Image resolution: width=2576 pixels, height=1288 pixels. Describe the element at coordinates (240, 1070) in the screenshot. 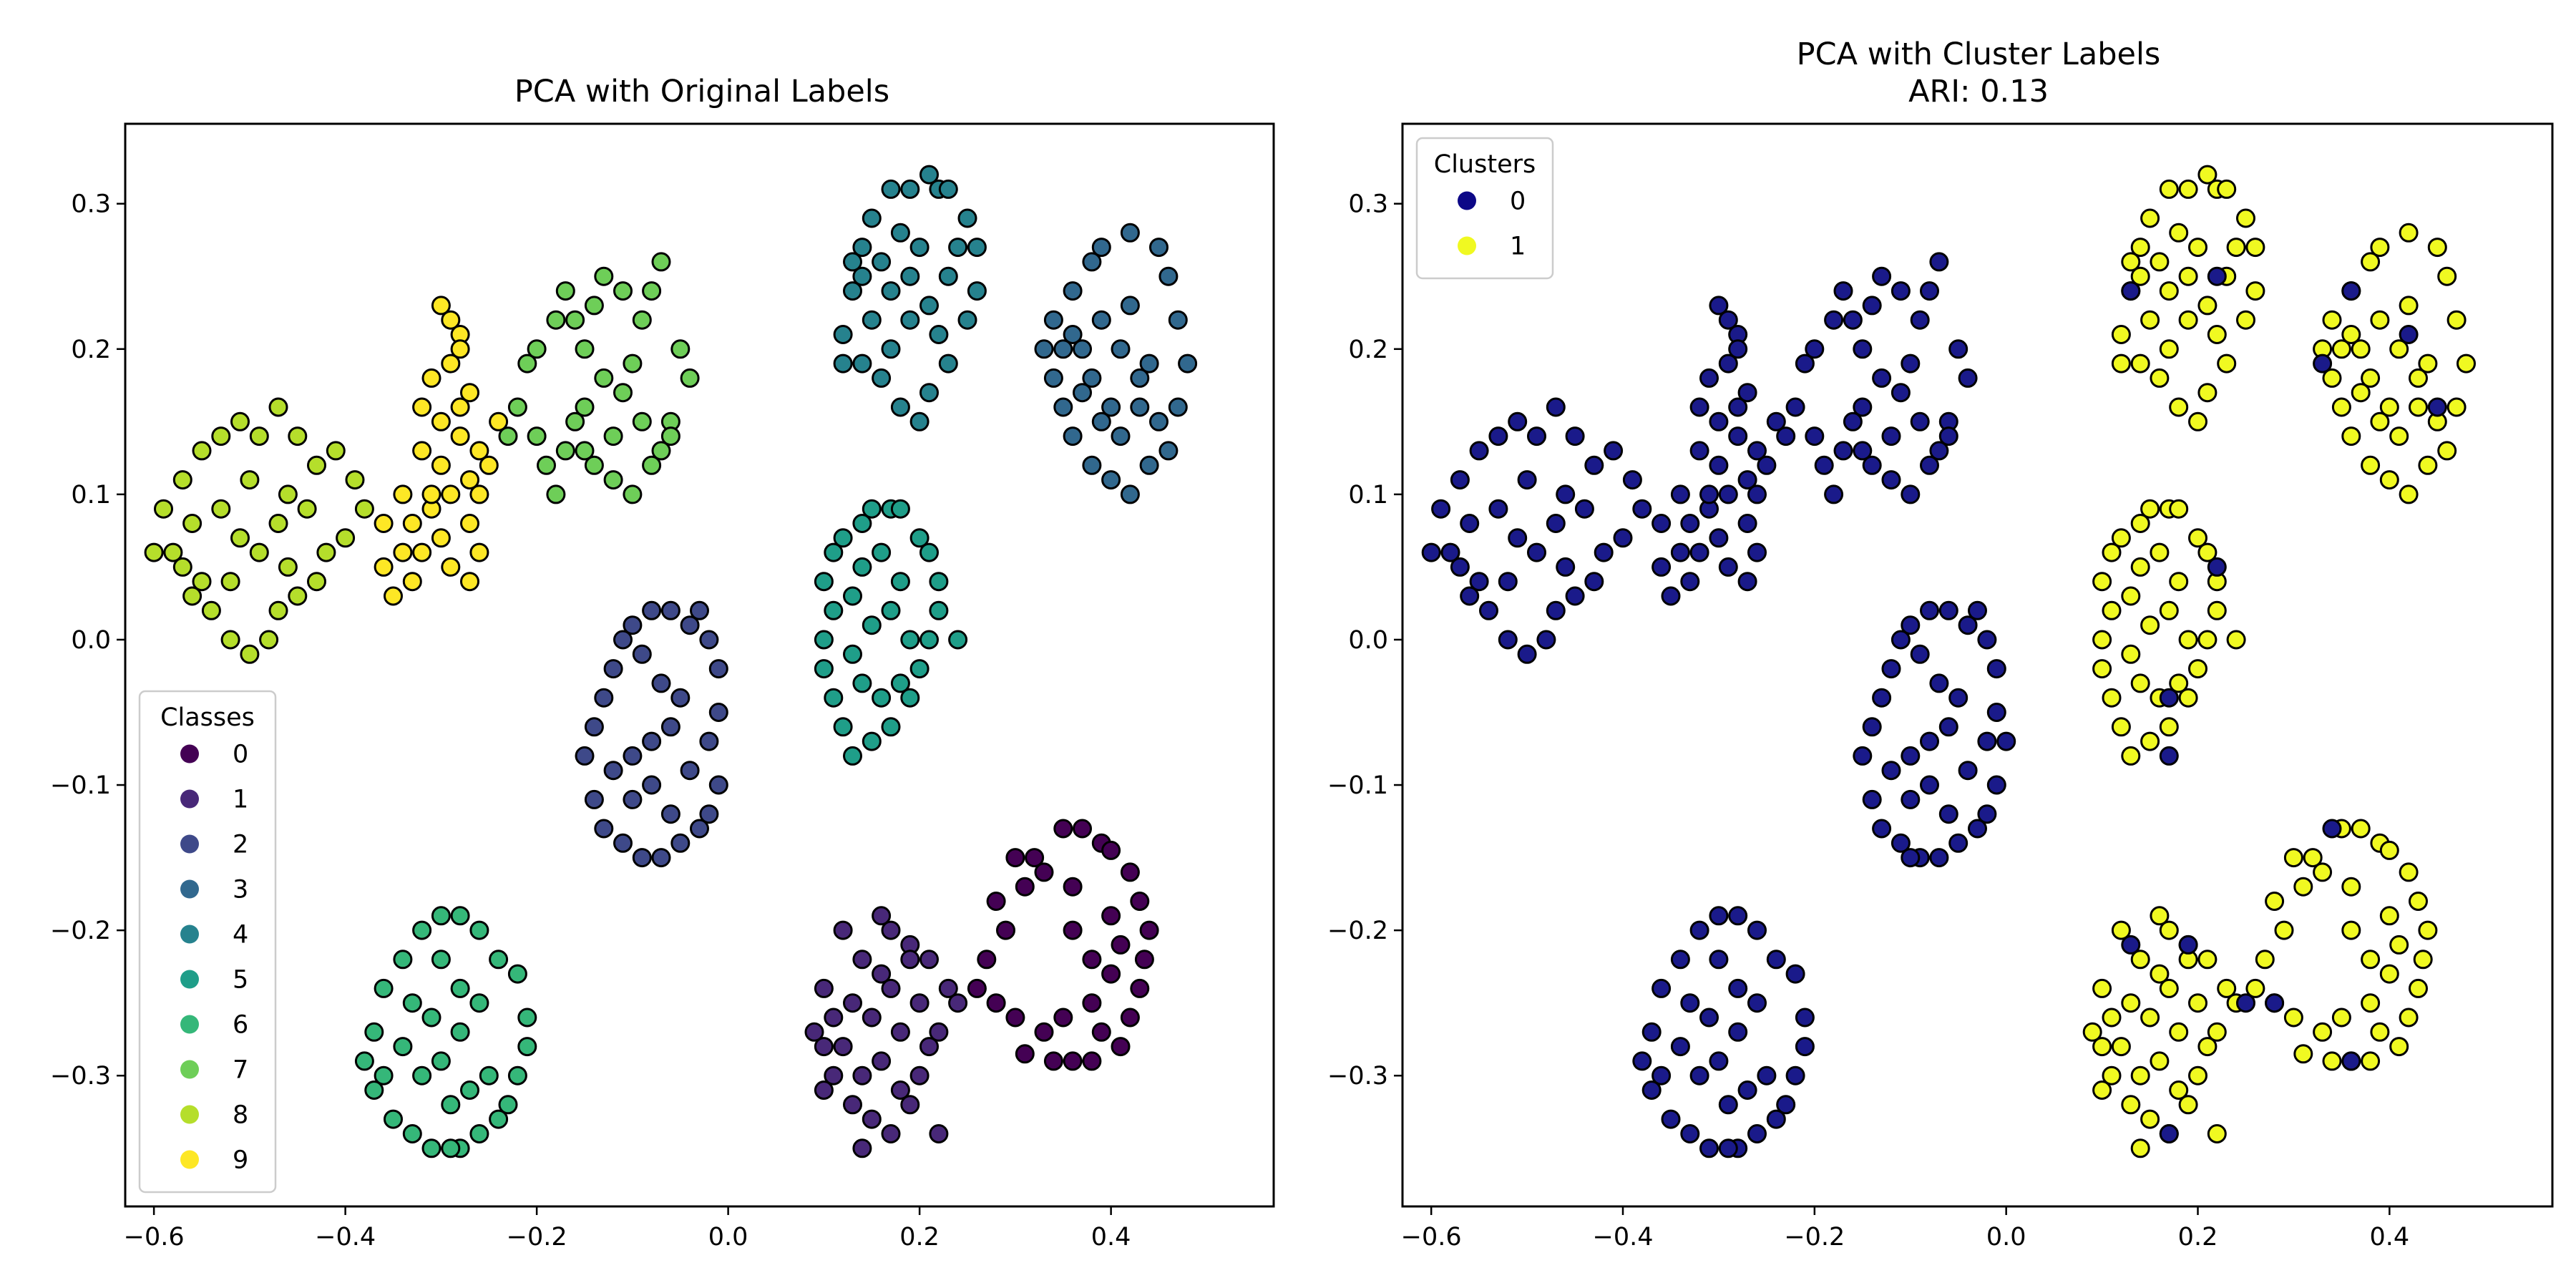

I see `legend-label-7: 7` at that location.